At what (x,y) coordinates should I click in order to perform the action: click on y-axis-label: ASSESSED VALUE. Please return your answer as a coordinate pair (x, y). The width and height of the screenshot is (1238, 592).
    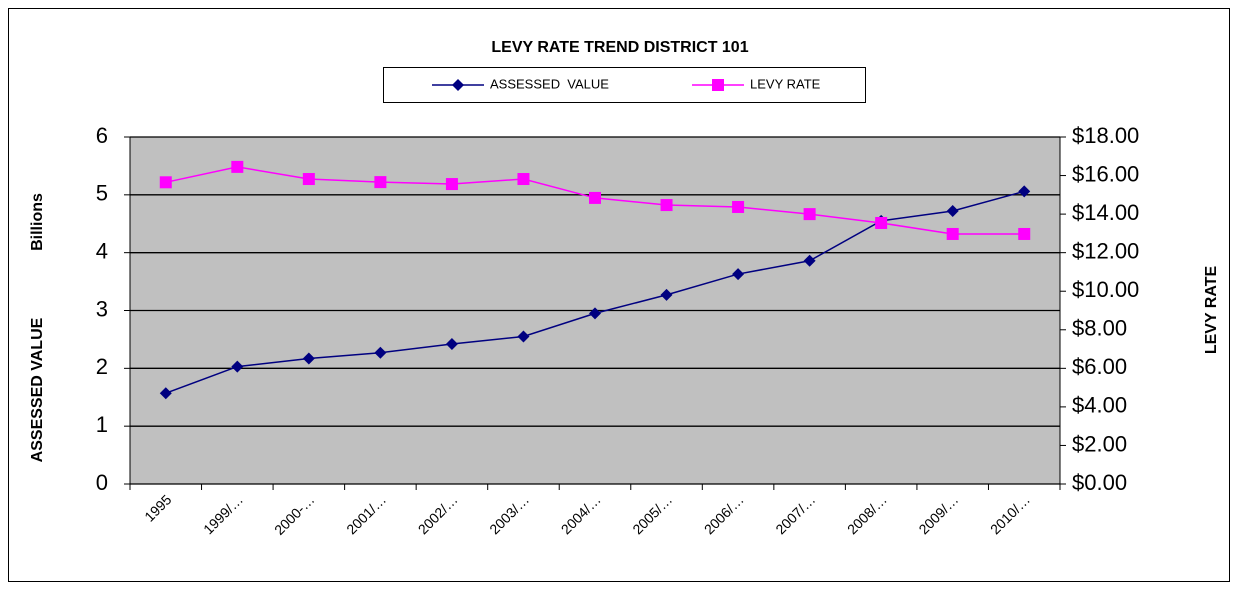
    Looking at the image, I should click on (37, 389).